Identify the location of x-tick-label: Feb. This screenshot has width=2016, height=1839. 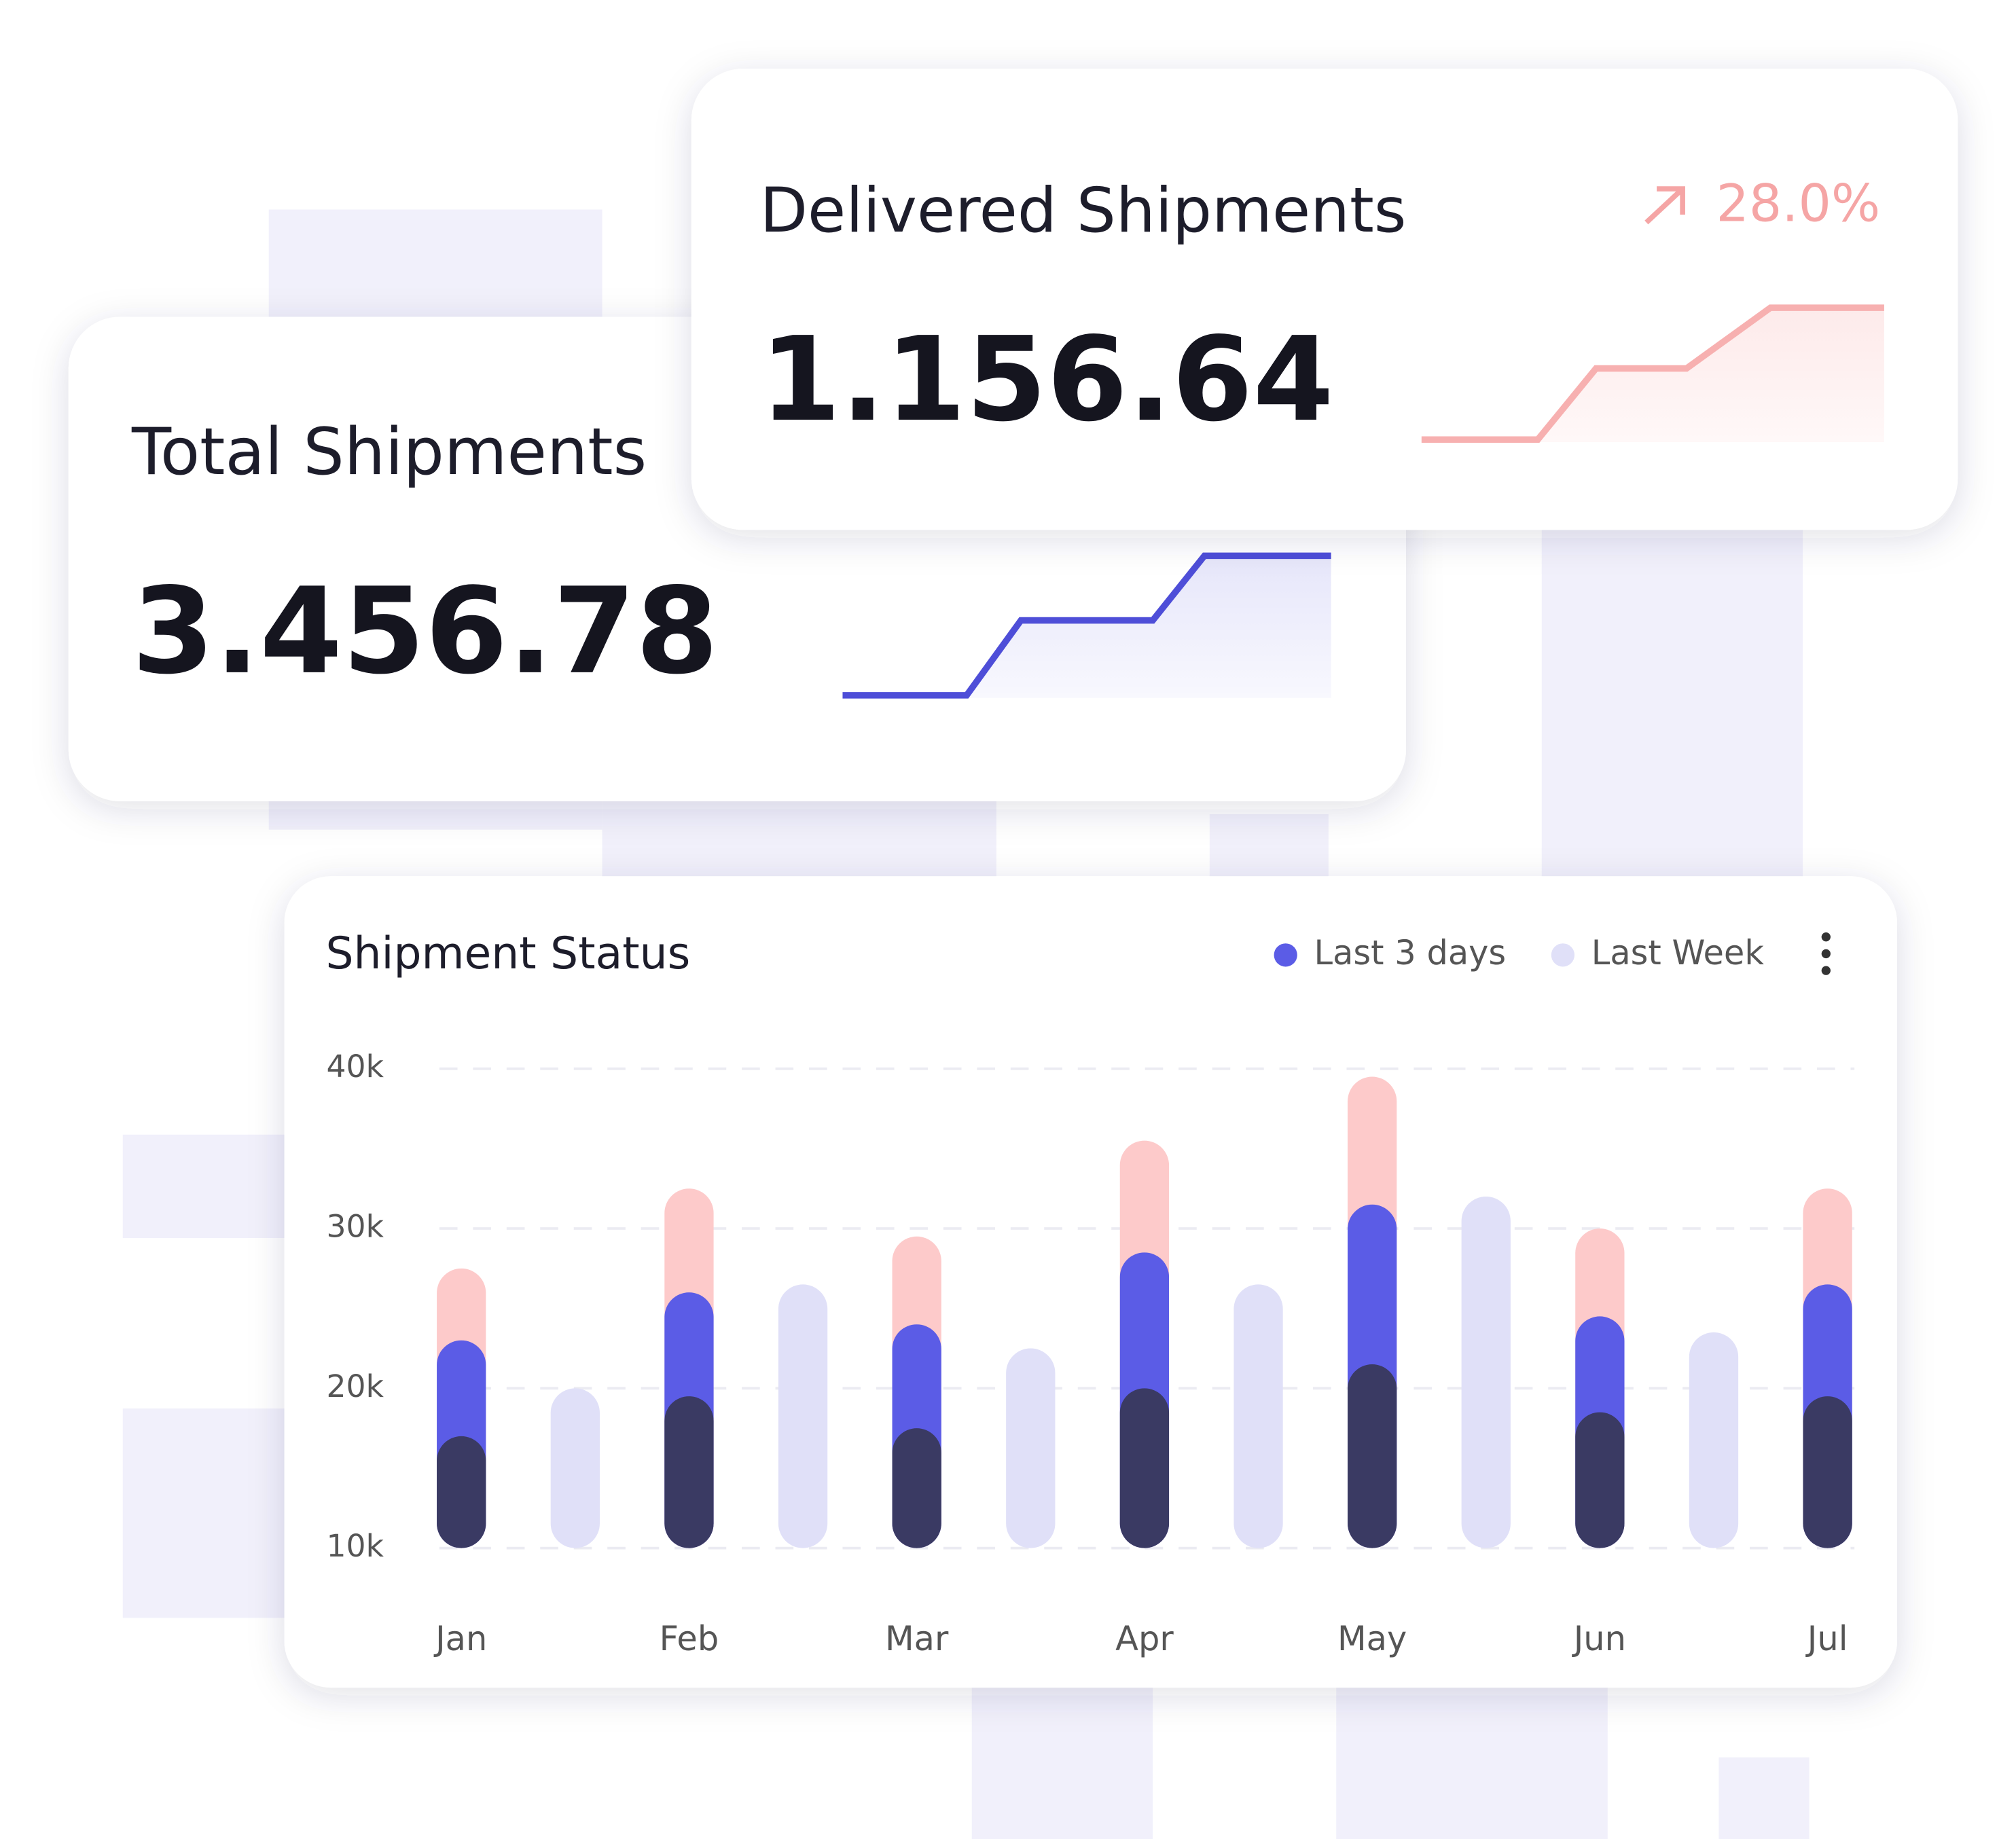
(689, 1638).